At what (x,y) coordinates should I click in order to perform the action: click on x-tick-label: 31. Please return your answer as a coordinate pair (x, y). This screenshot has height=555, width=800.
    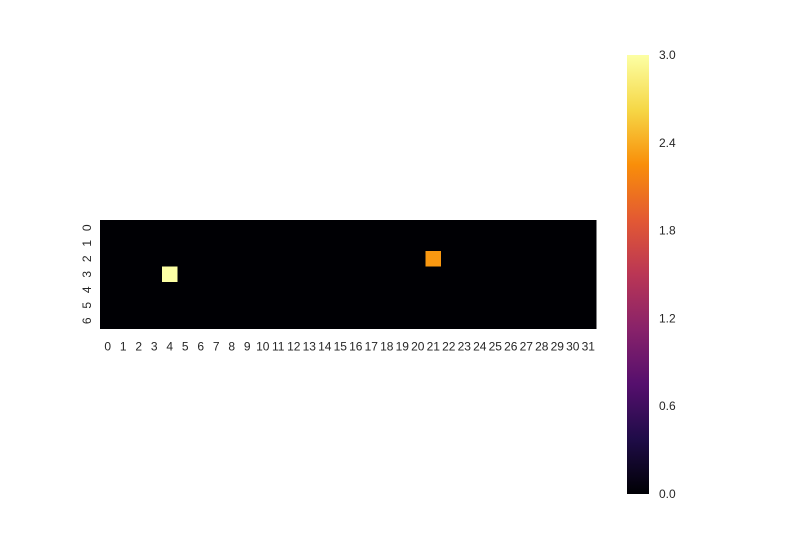
    Looking at the image, I should click on (589, 347).